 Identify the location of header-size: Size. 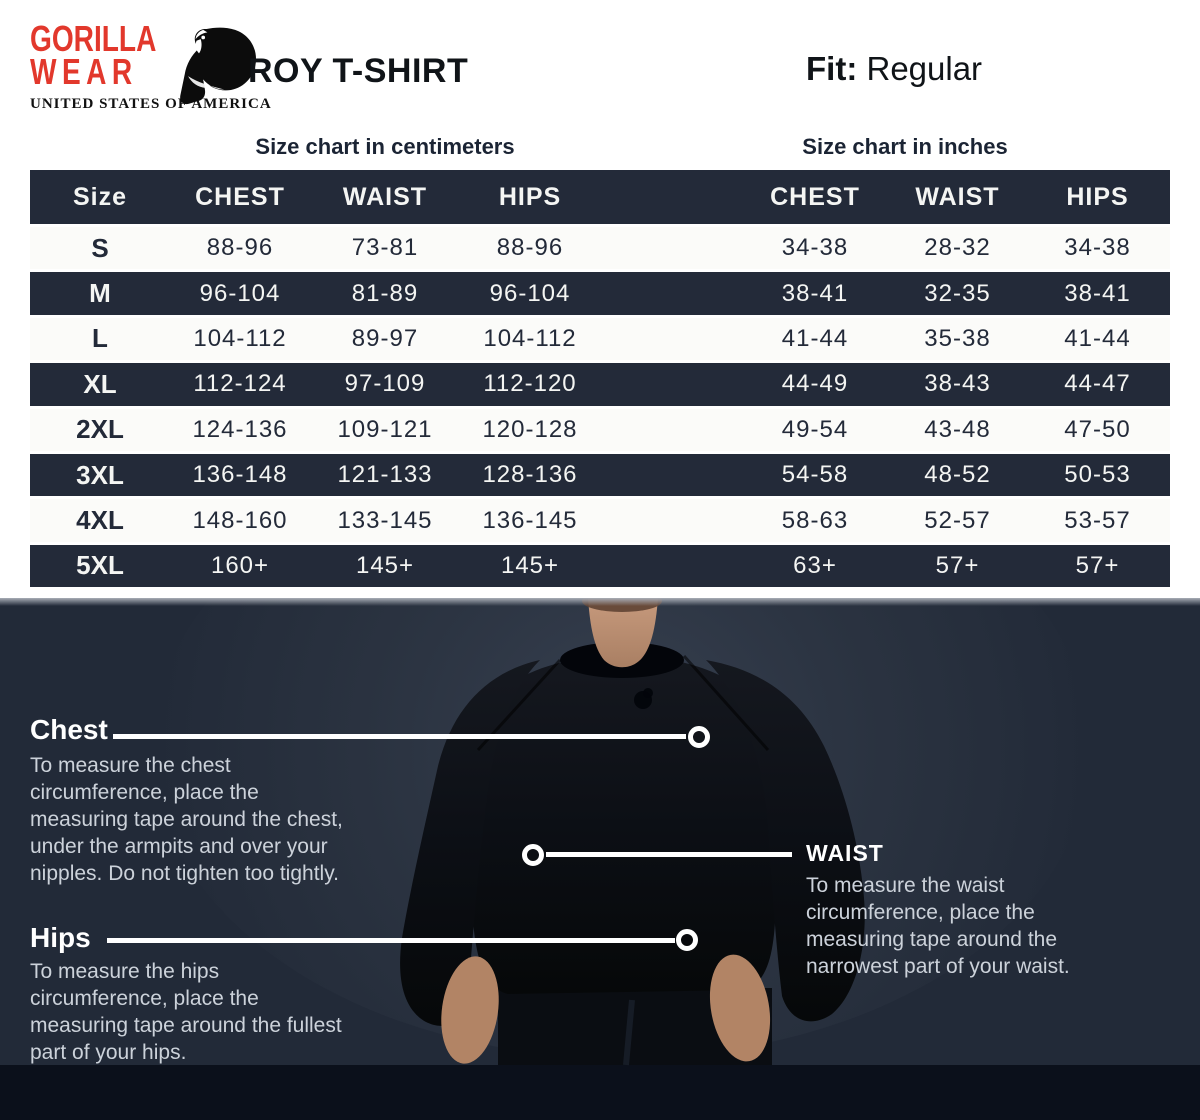
(100, 196).